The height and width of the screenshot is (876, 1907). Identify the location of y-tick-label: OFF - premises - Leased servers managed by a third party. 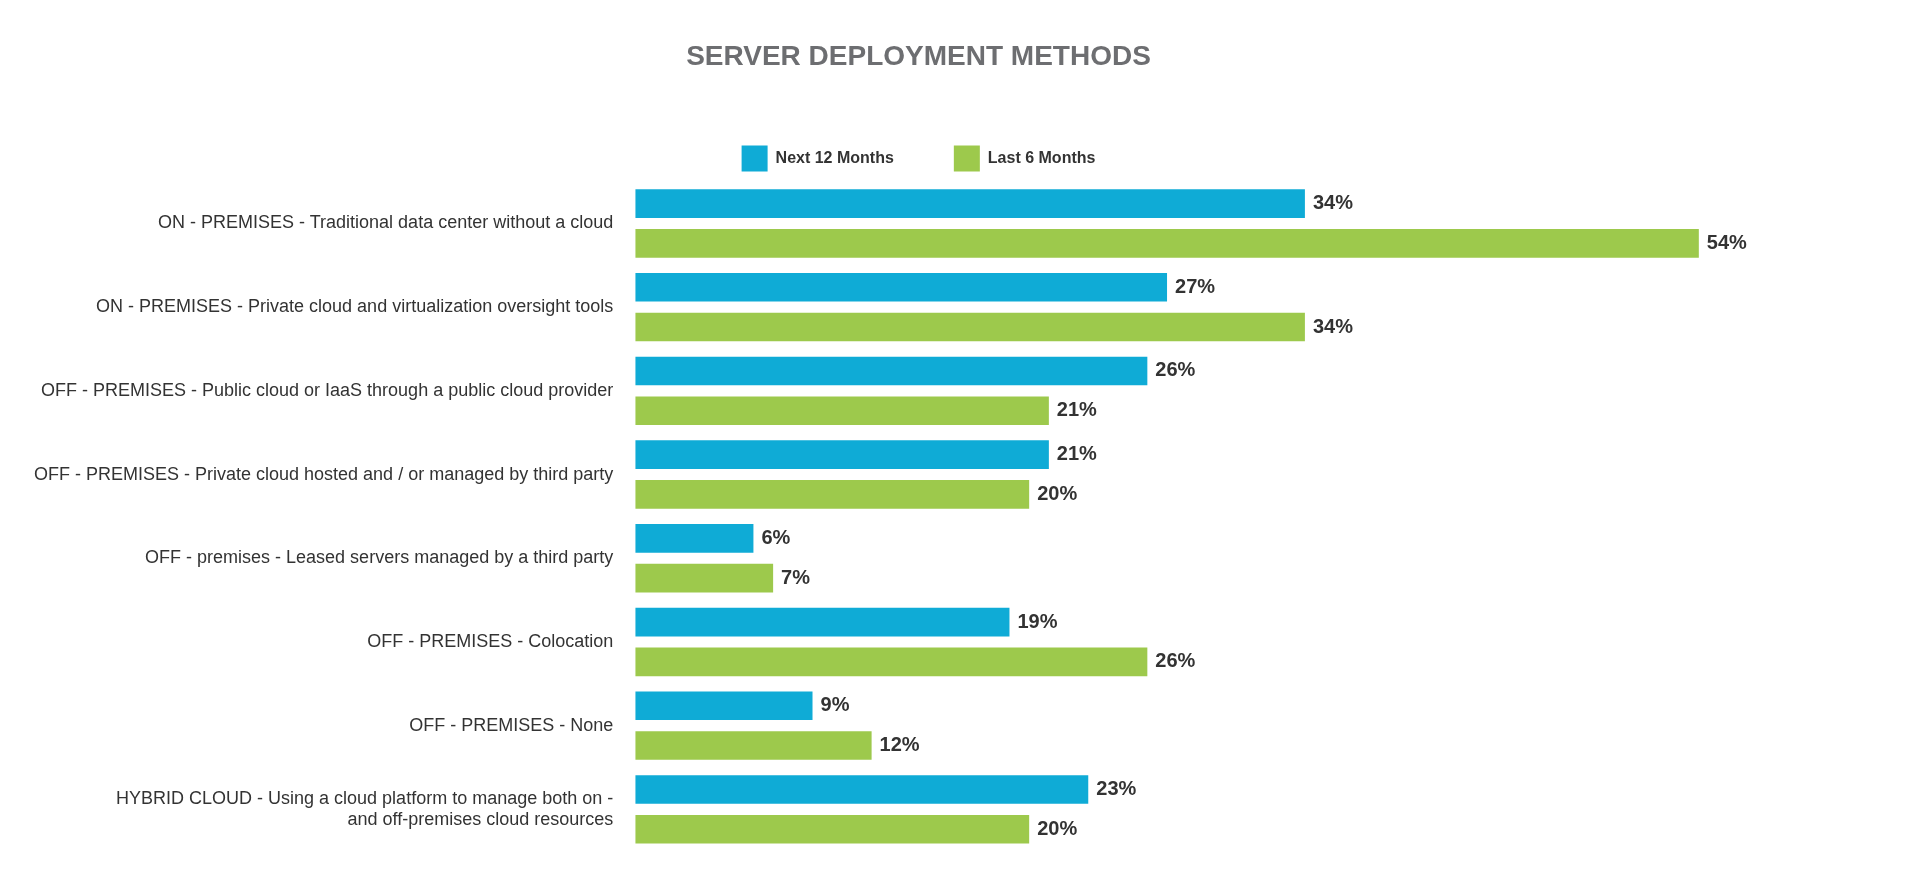
(379, 557).